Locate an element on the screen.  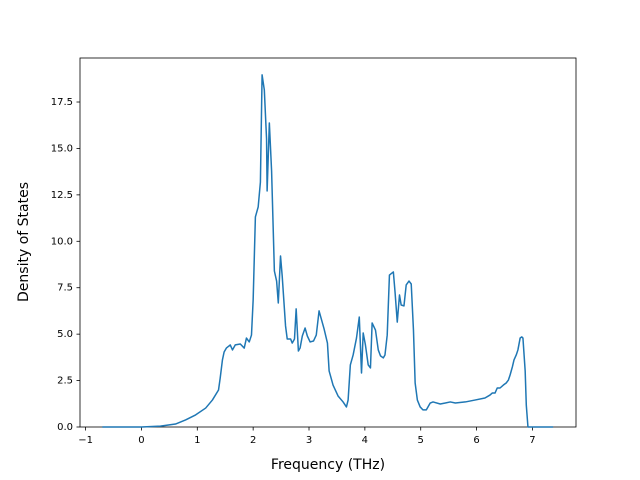
x-tick-label: 3 is located at coordinates (309, 440).